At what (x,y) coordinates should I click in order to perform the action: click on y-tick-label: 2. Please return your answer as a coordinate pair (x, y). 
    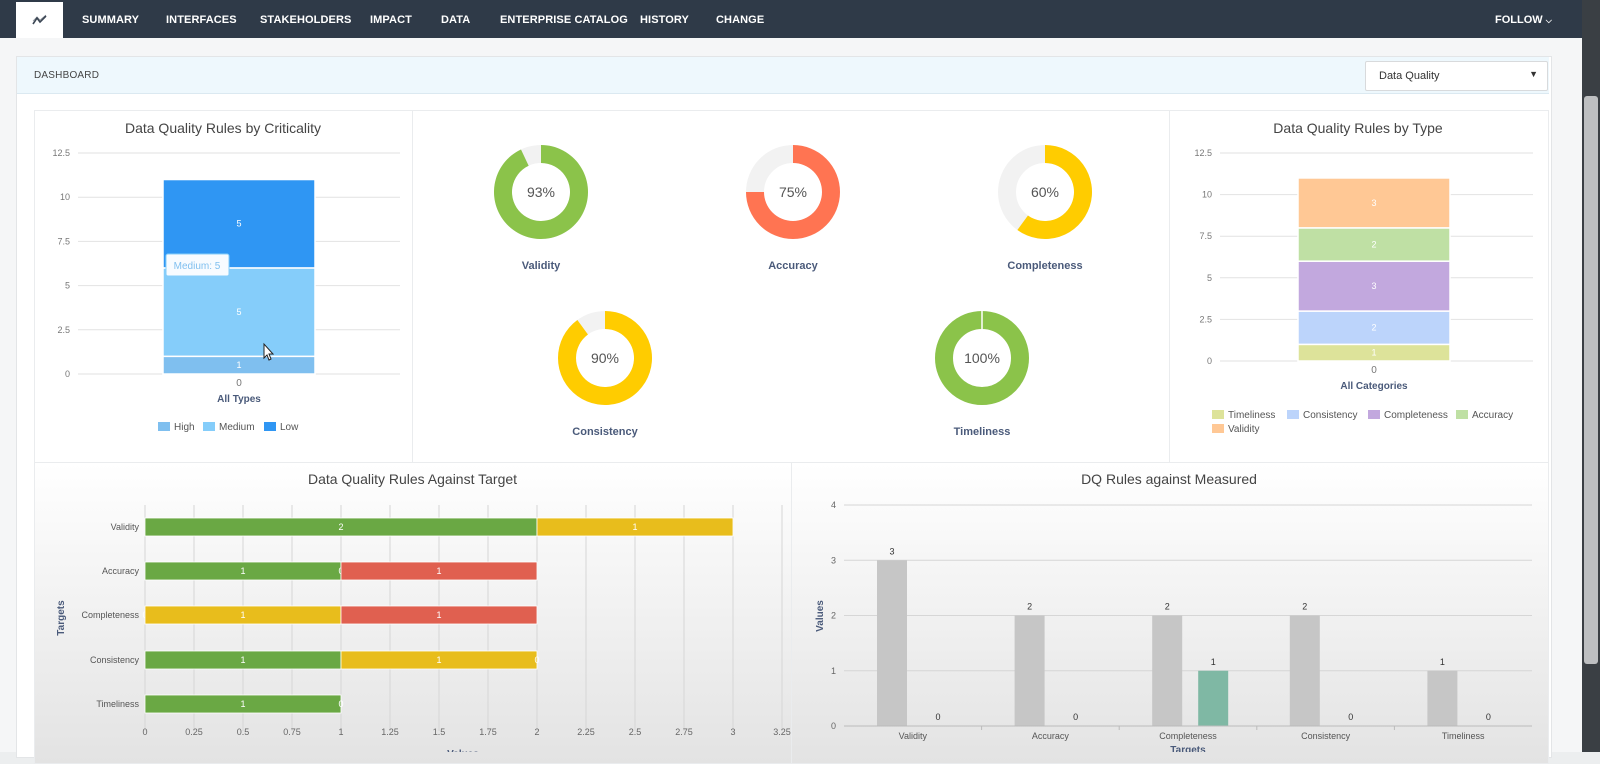
    Looking at the image, I should click on (833, 616).